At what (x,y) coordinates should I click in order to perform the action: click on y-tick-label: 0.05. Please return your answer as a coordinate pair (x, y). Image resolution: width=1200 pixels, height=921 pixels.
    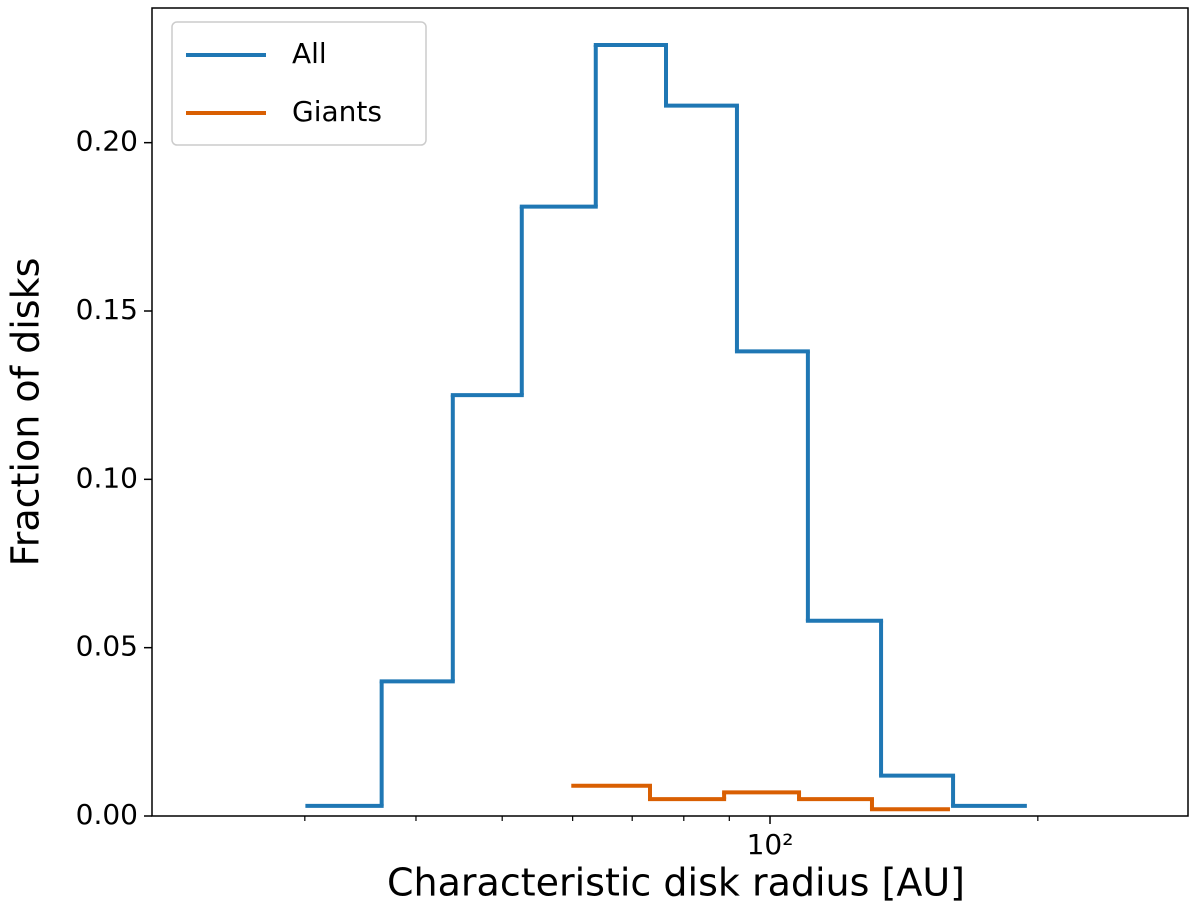
    Looking at the image, I should click on (107, 646).